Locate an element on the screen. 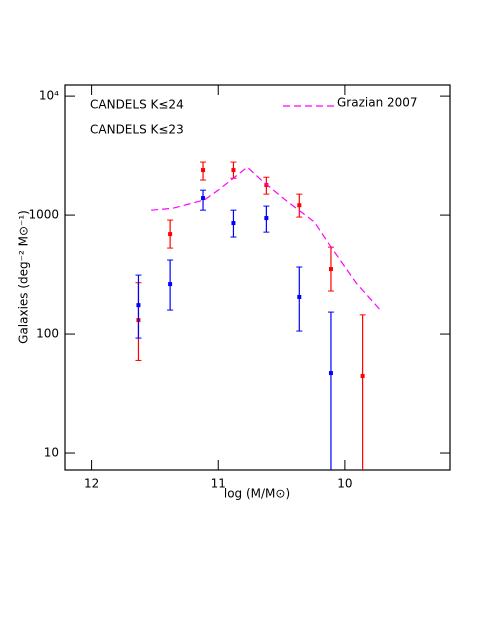  legend-label: CANDELS K≤23 is located at coordinates (137, 130).